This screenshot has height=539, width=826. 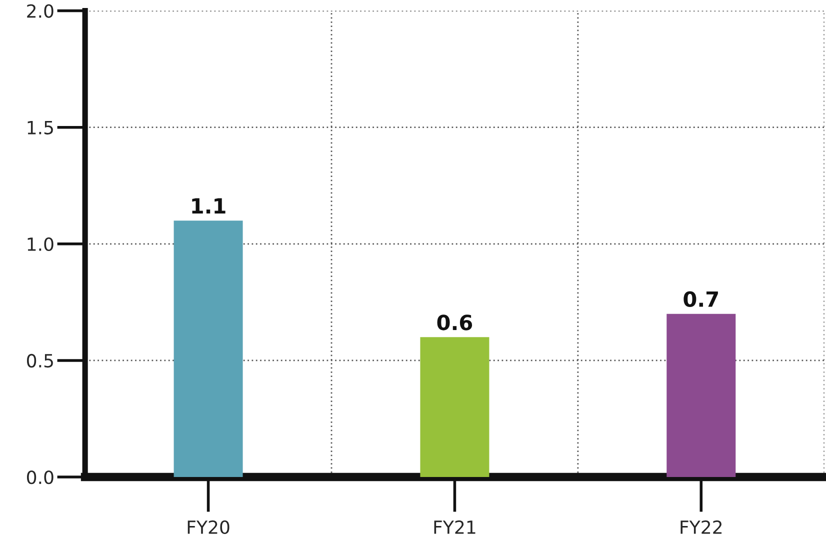 What do you see at coordinates (209, 527) in the screenshot?
I see `x-tick-label: FY20` at bounding box center [209, 527].